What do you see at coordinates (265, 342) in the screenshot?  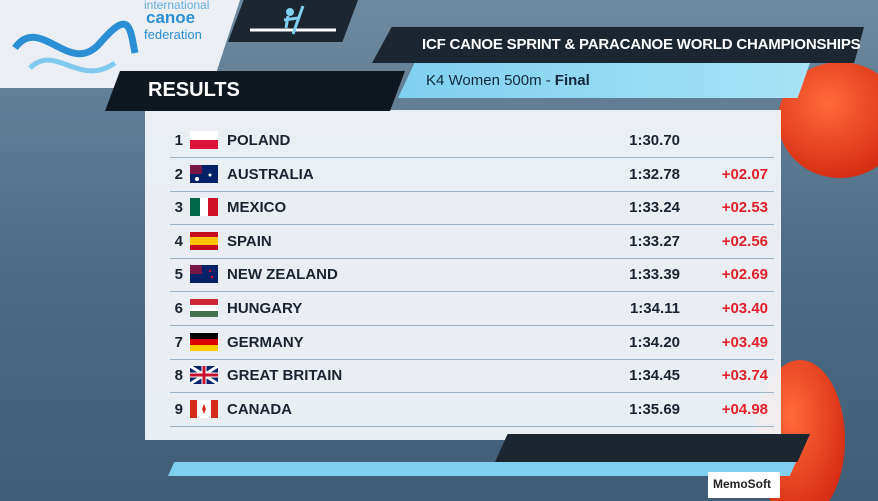 I see `country: GERMANY` at bounding box center [265, 342].